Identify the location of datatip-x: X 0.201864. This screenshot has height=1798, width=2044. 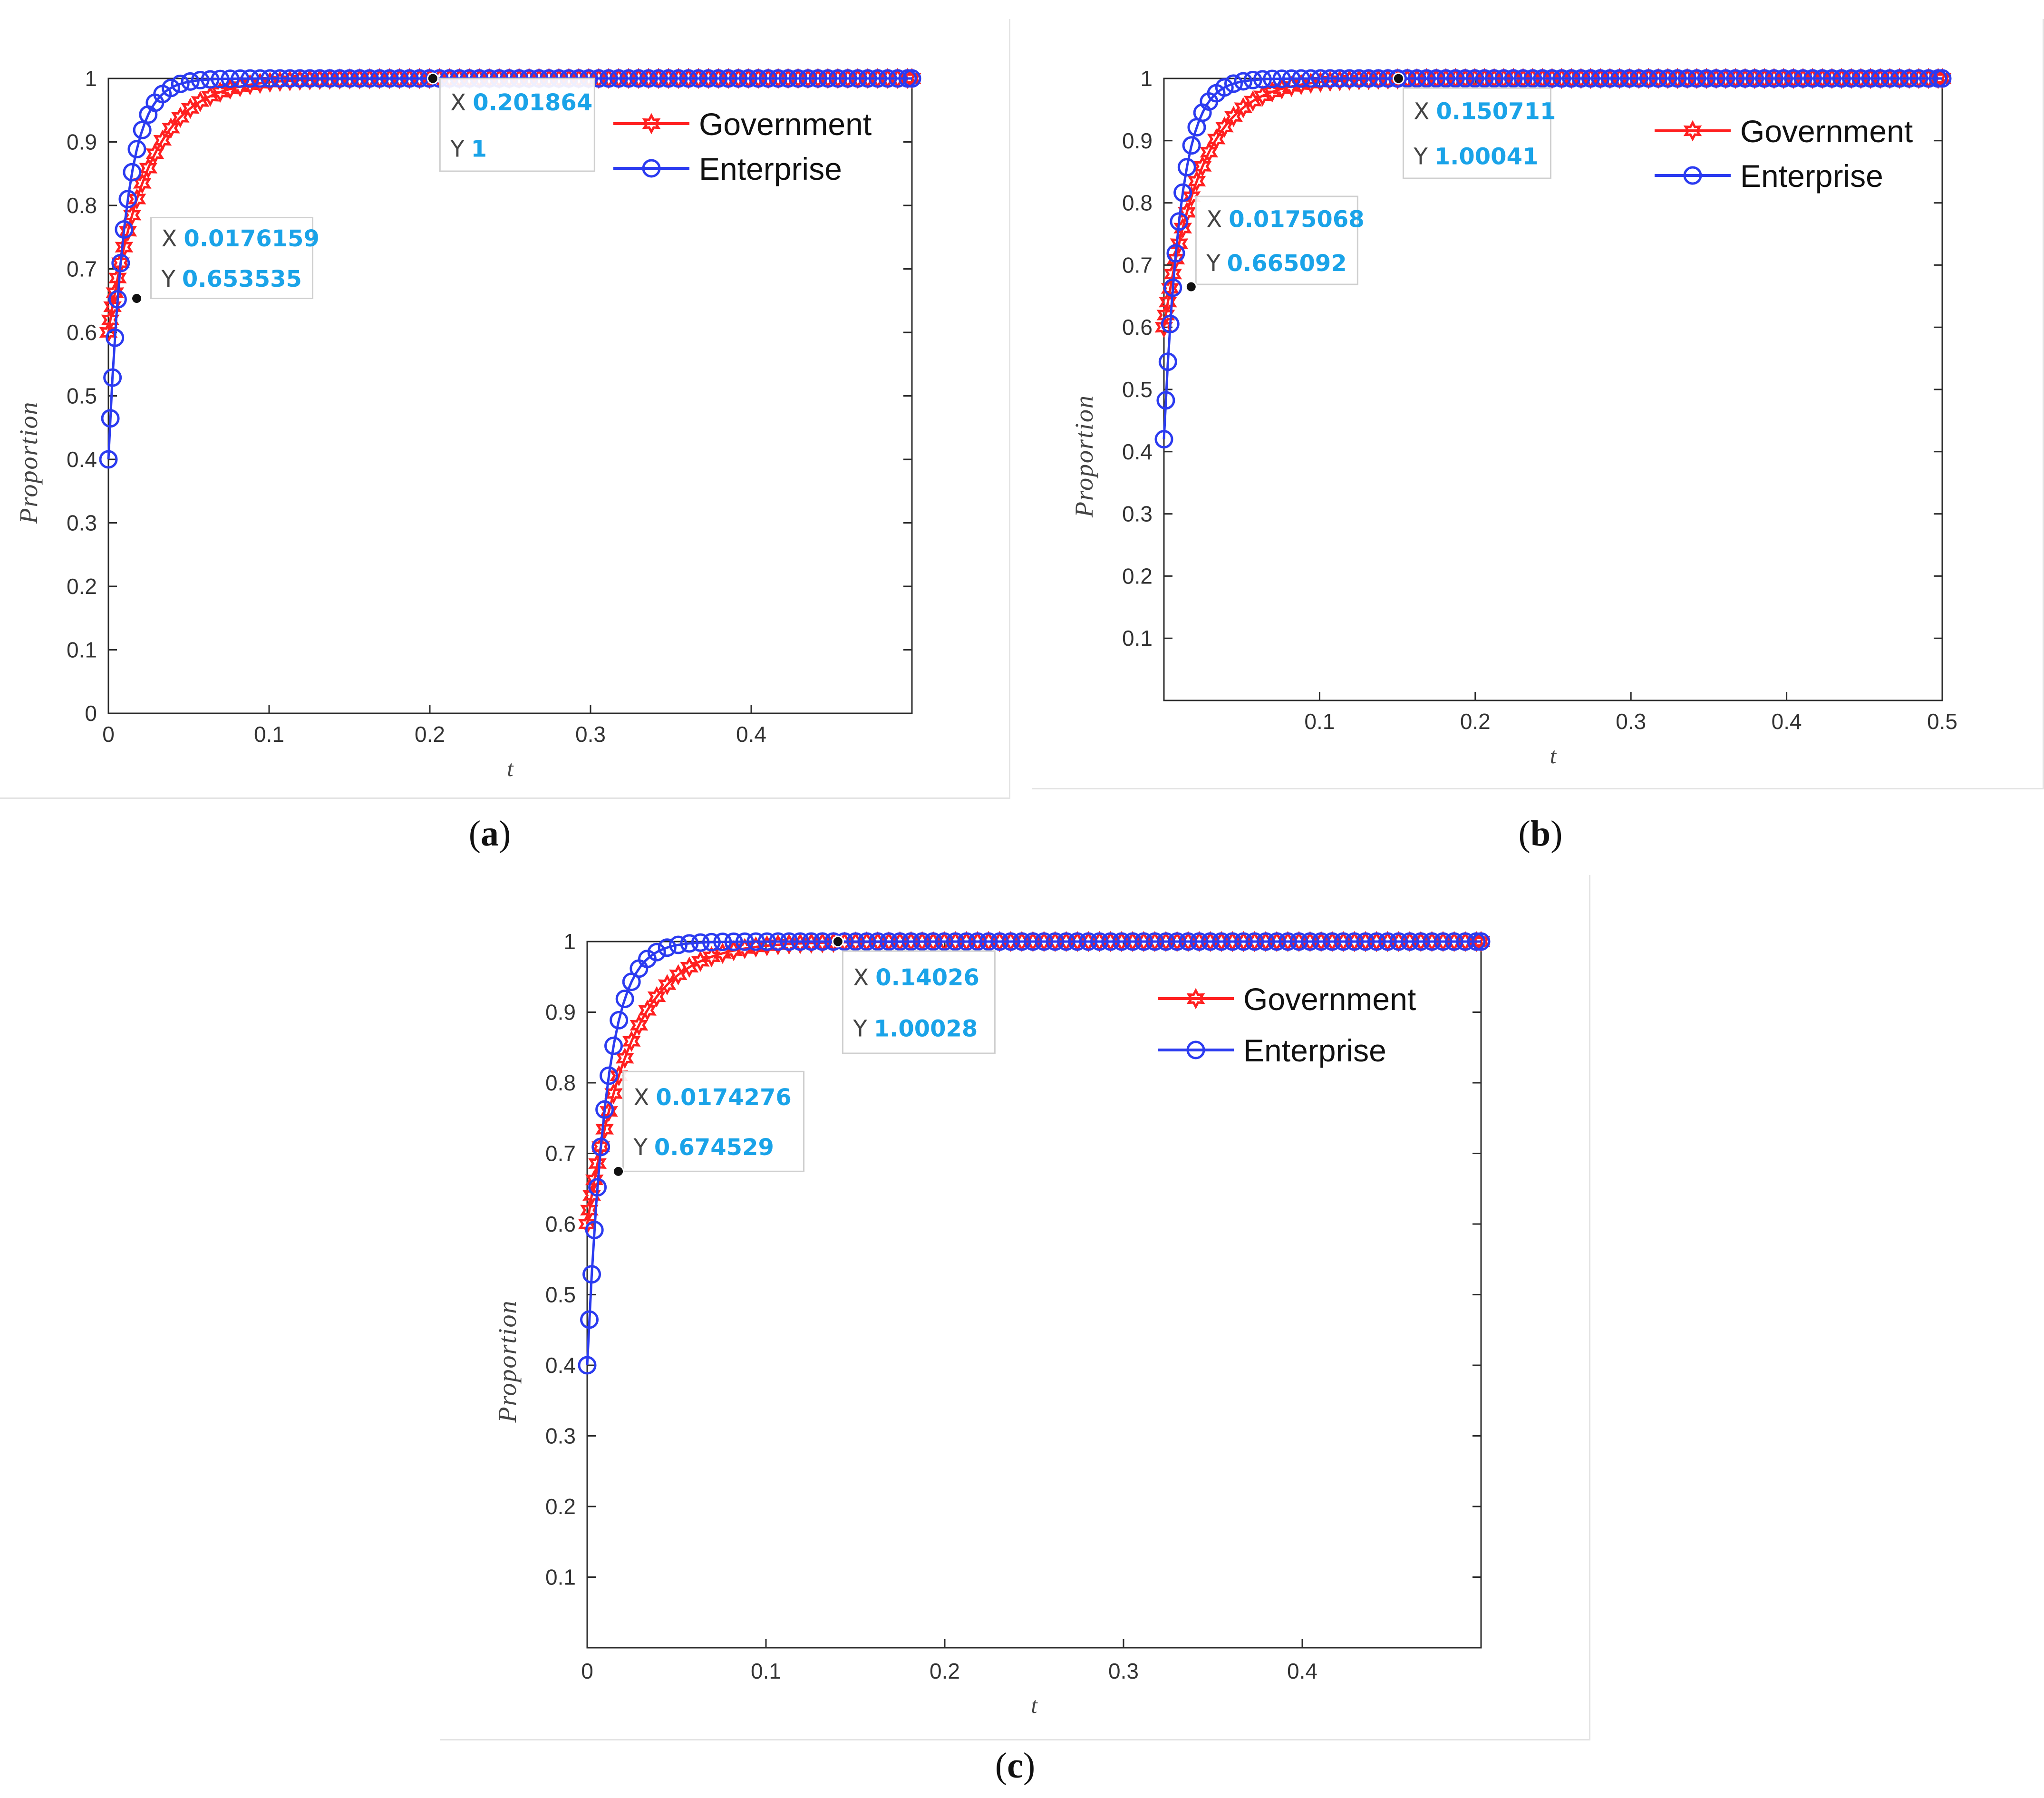
(521, 102).